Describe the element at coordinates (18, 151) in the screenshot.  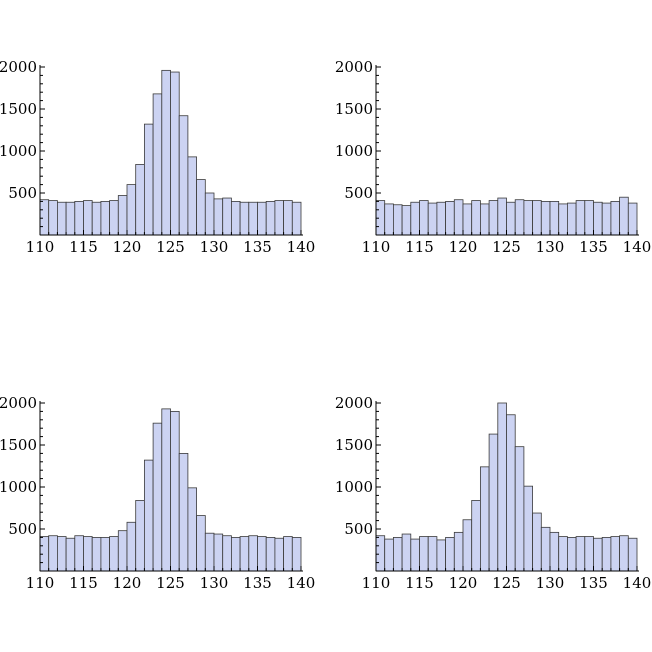
I see `y-tick-label: 1000` at that location.